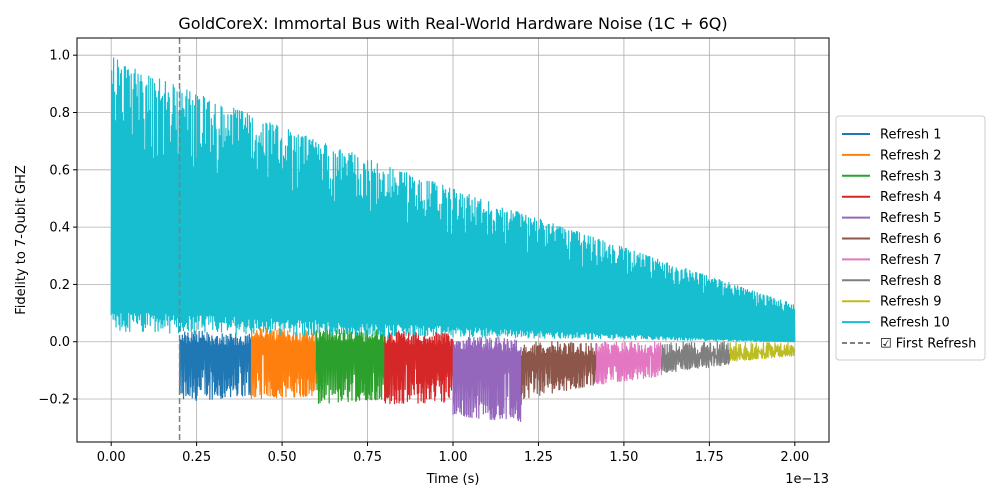  I want to click on x-tick-label: 0.00, so click(111, 457).